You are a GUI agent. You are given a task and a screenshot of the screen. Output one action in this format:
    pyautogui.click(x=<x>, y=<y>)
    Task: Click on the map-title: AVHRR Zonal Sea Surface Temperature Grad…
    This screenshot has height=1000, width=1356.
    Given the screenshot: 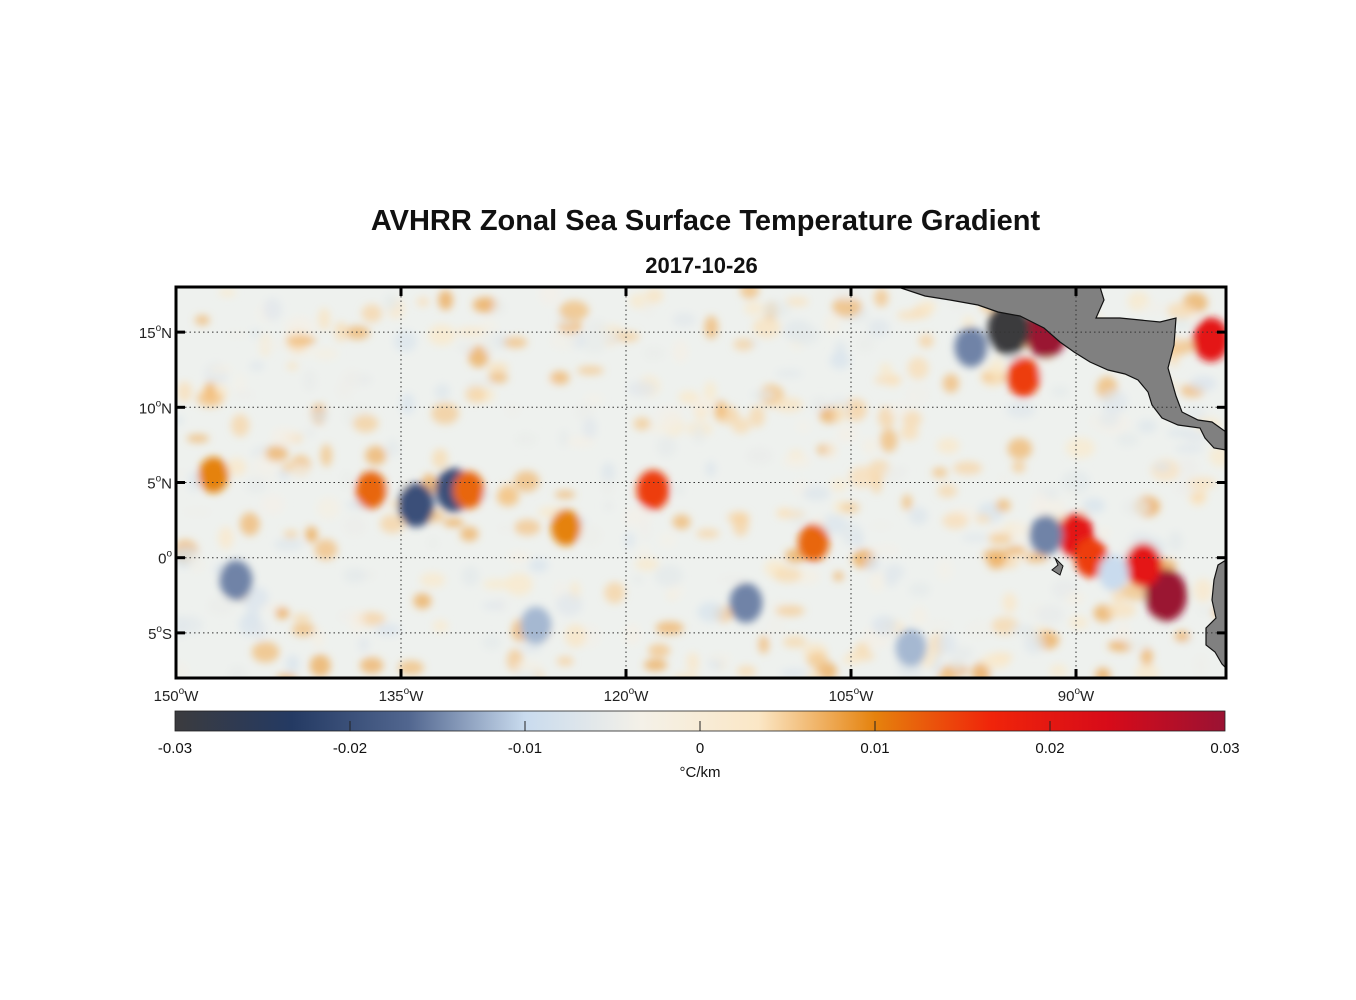 What is the action you would take?
    pyautogui.click(x=705, y=221)
    